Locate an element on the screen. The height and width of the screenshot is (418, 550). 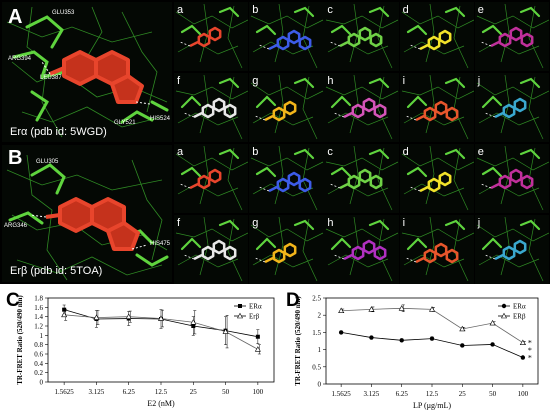
x-tick-label: 1.5625 is located at coordinates (65, 392).